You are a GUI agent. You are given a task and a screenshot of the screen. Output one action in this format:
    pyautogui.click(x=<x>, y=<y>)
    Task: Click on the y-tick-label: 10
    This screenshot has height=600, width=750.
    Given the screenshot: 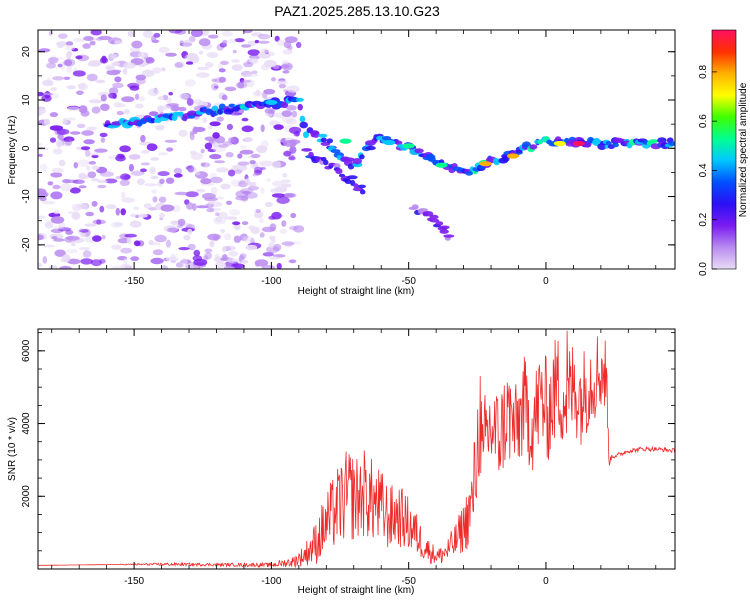 What is the action you would take?
    pyautogui.click(x=26, y=100)
    